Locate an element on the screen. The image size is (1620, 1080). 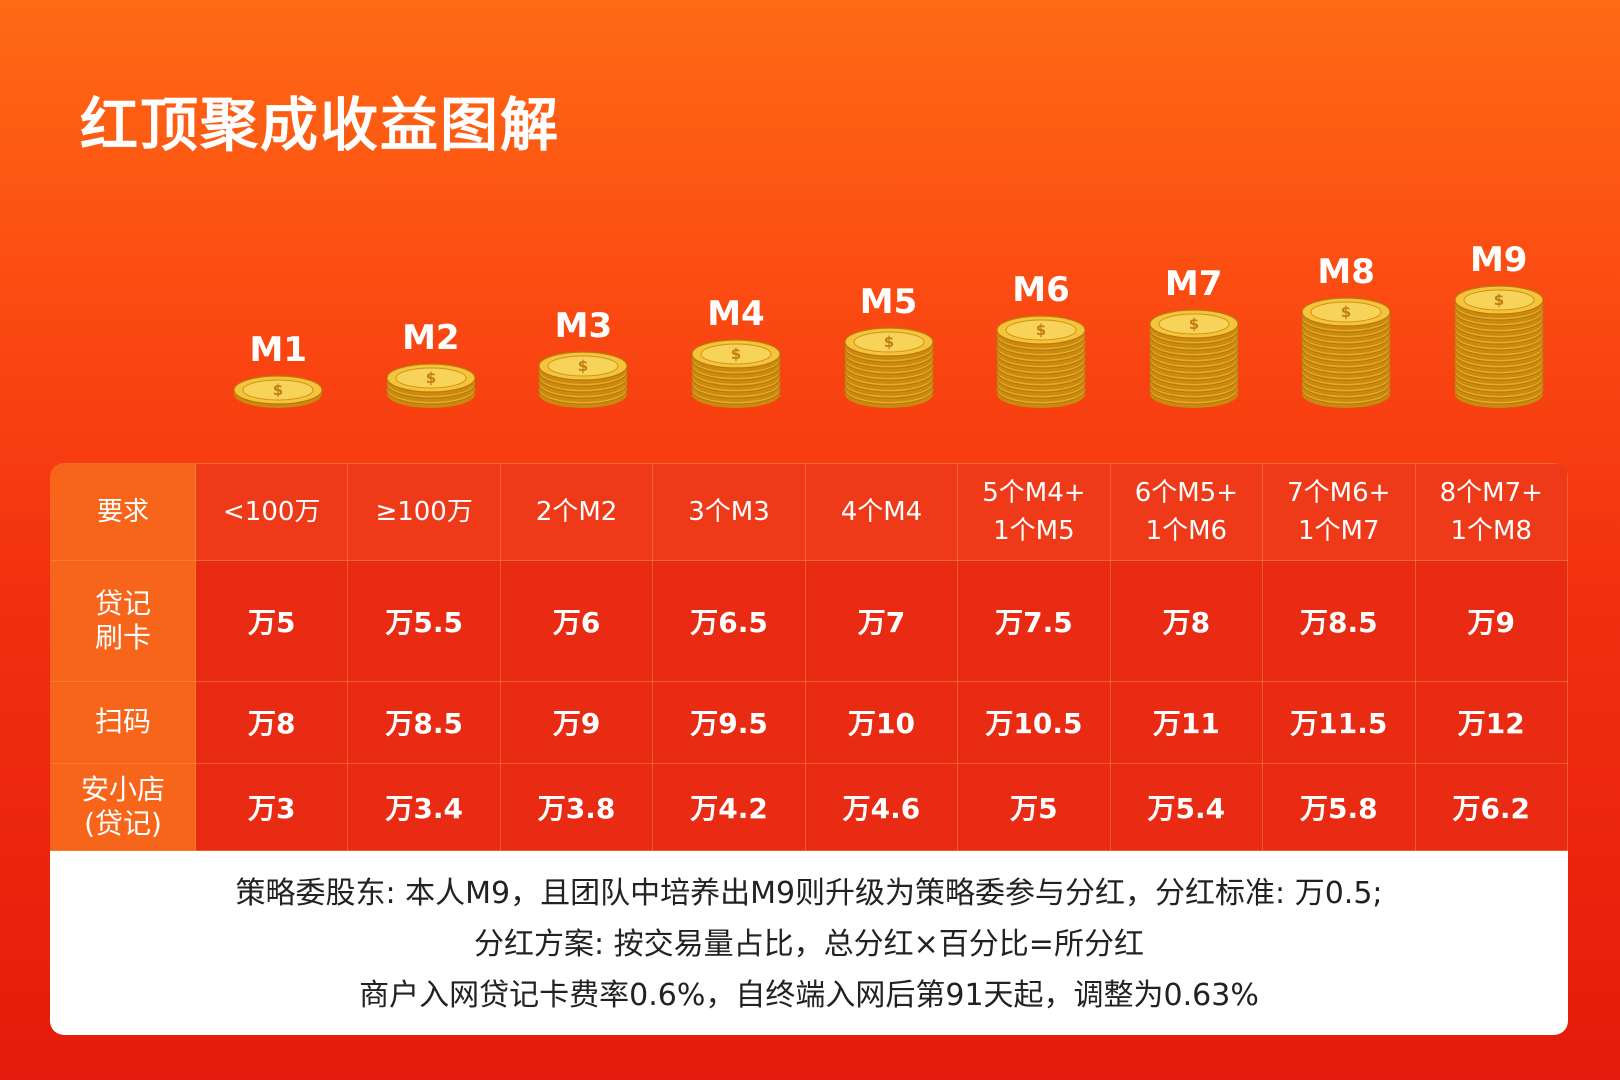
rate-cell: 万9.5 is located at coordinates (729, 722).